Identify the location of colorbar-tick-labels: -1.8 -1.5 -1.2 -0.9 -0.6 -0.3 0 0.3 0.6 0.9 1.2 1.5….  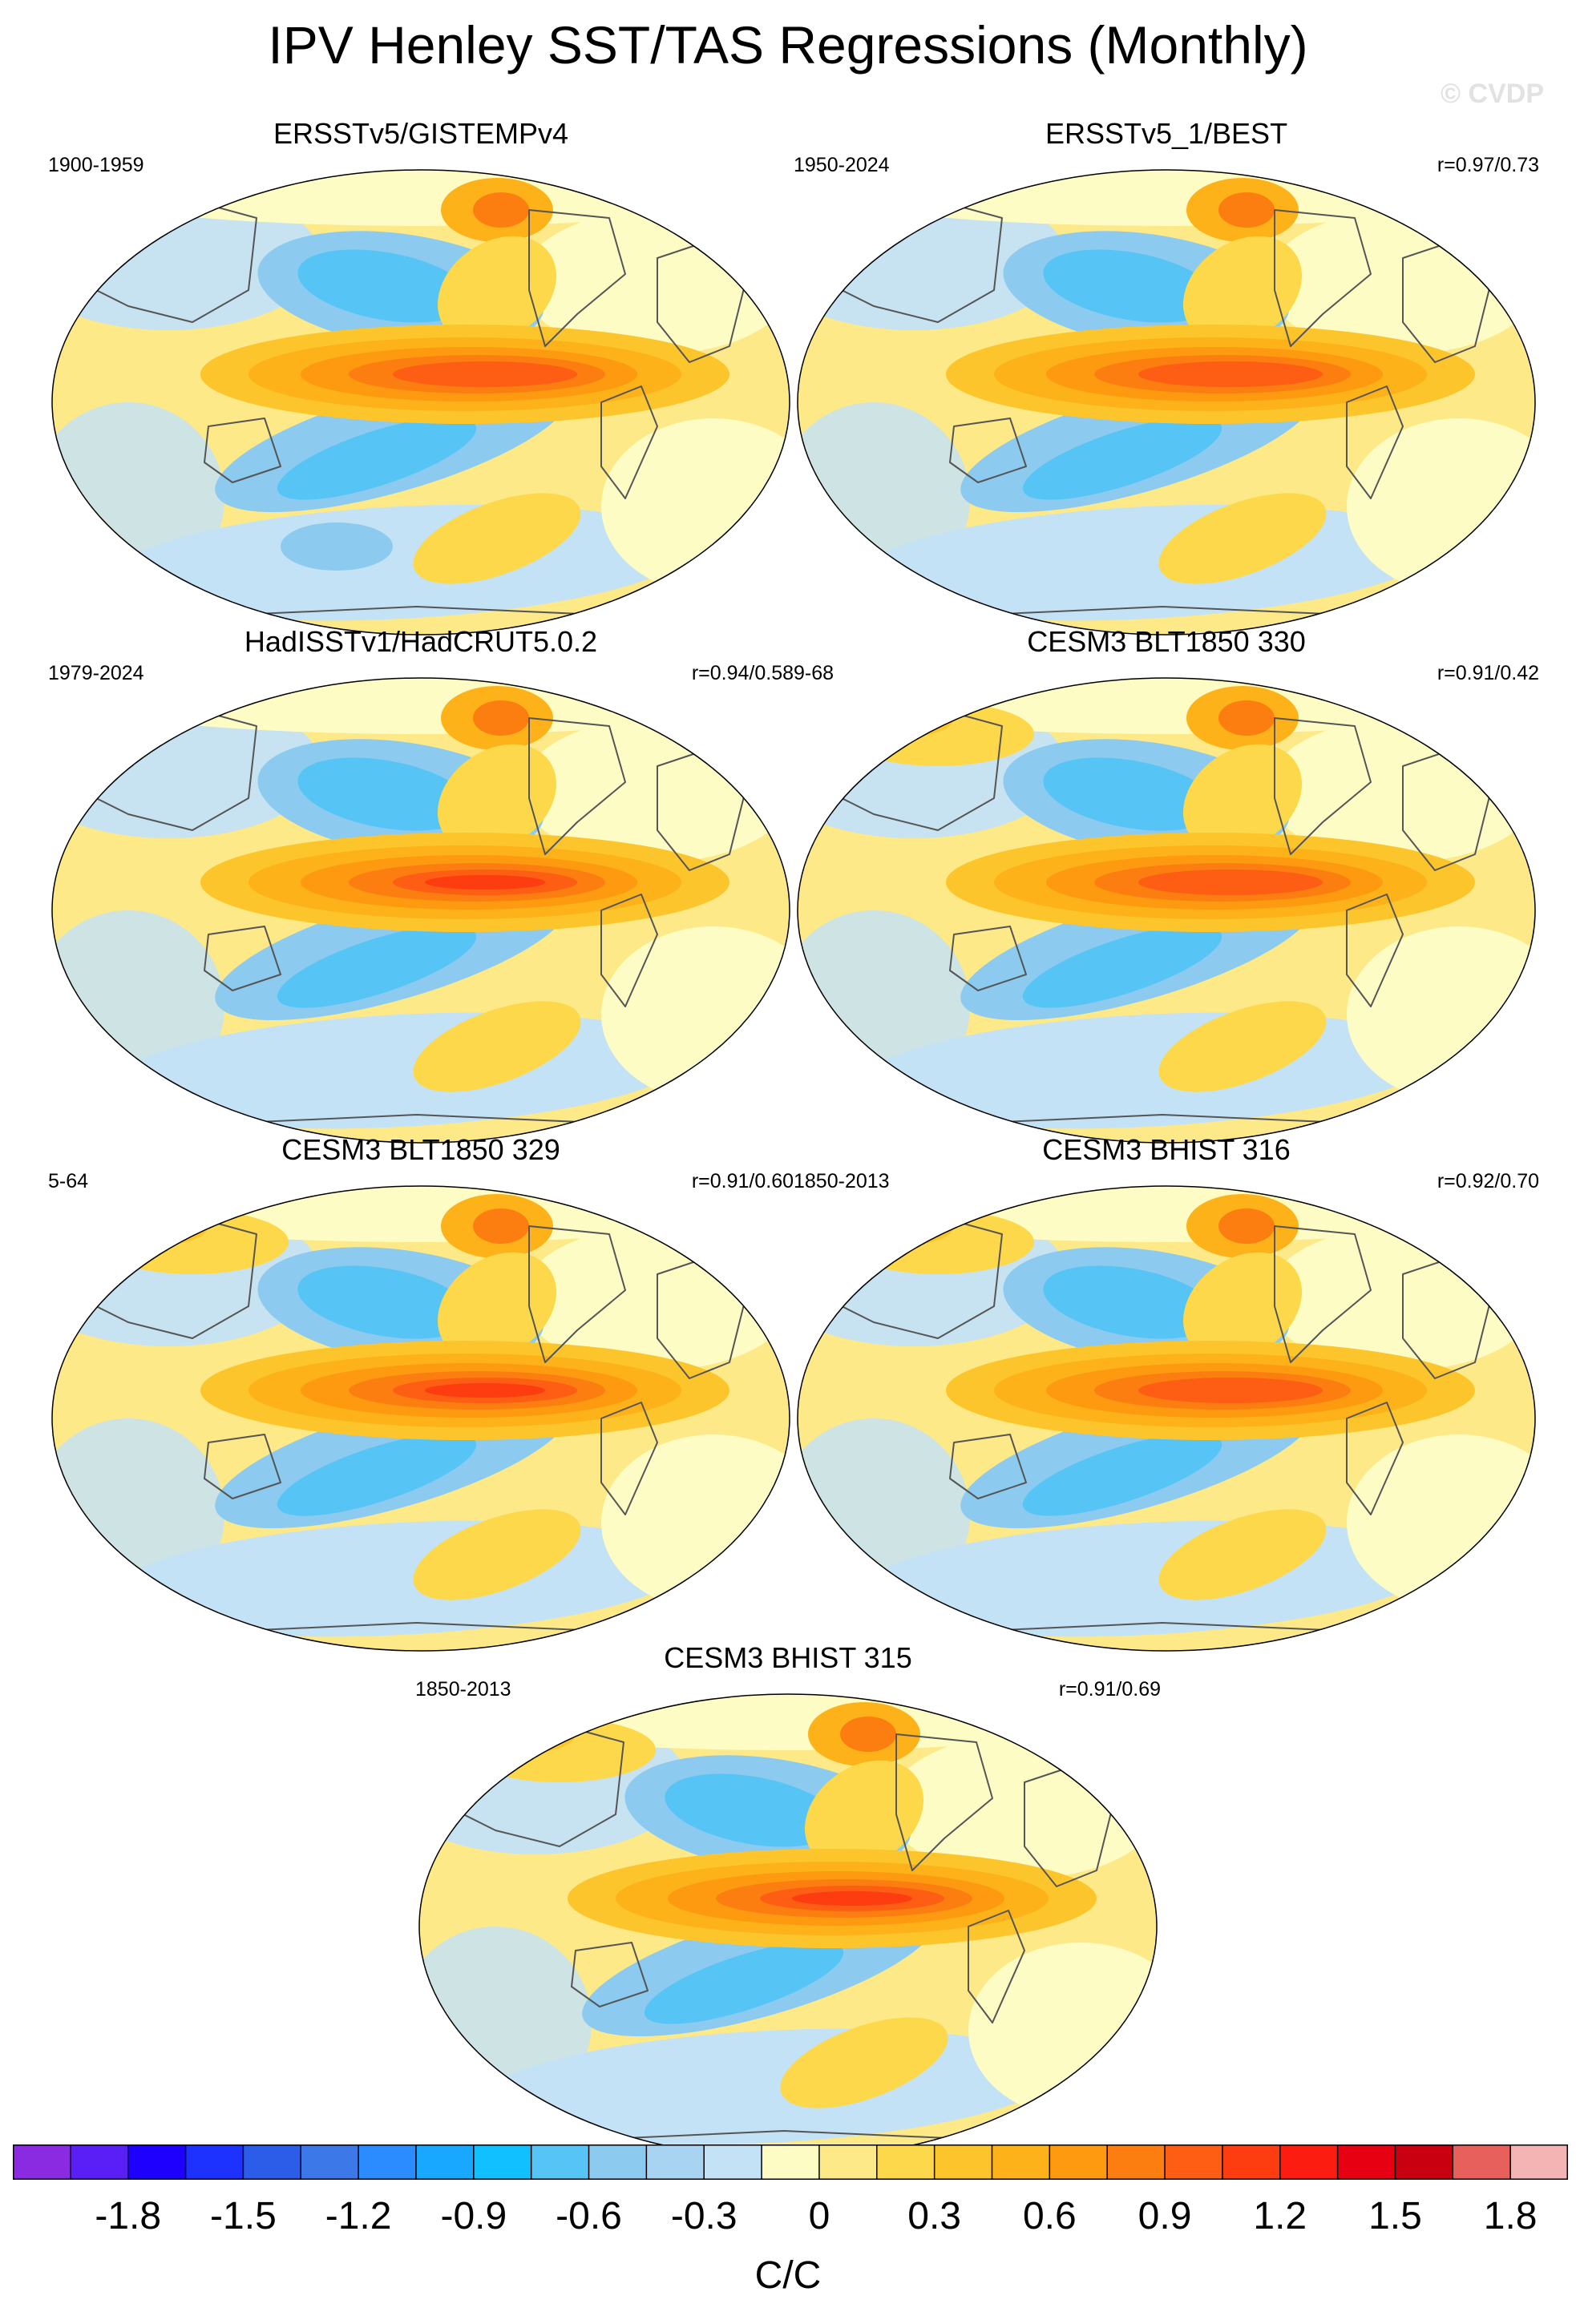
(790, 2218).